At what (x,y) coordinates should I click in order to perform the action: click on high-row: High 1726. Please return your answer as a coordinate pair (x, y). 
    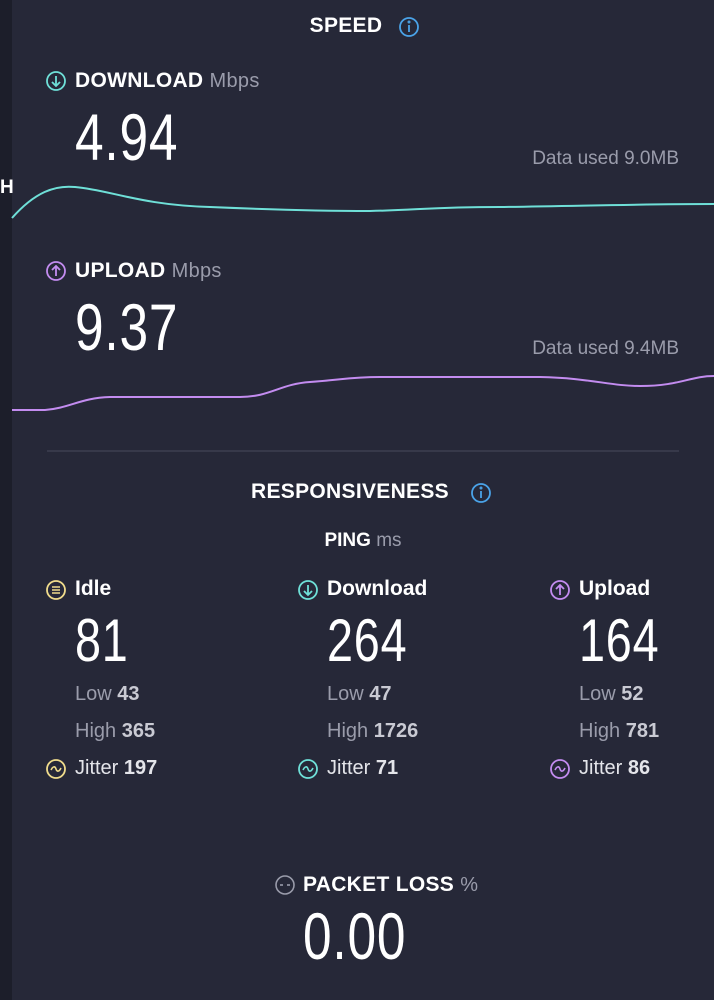
    Looking at the image, I should click on (372, 731).